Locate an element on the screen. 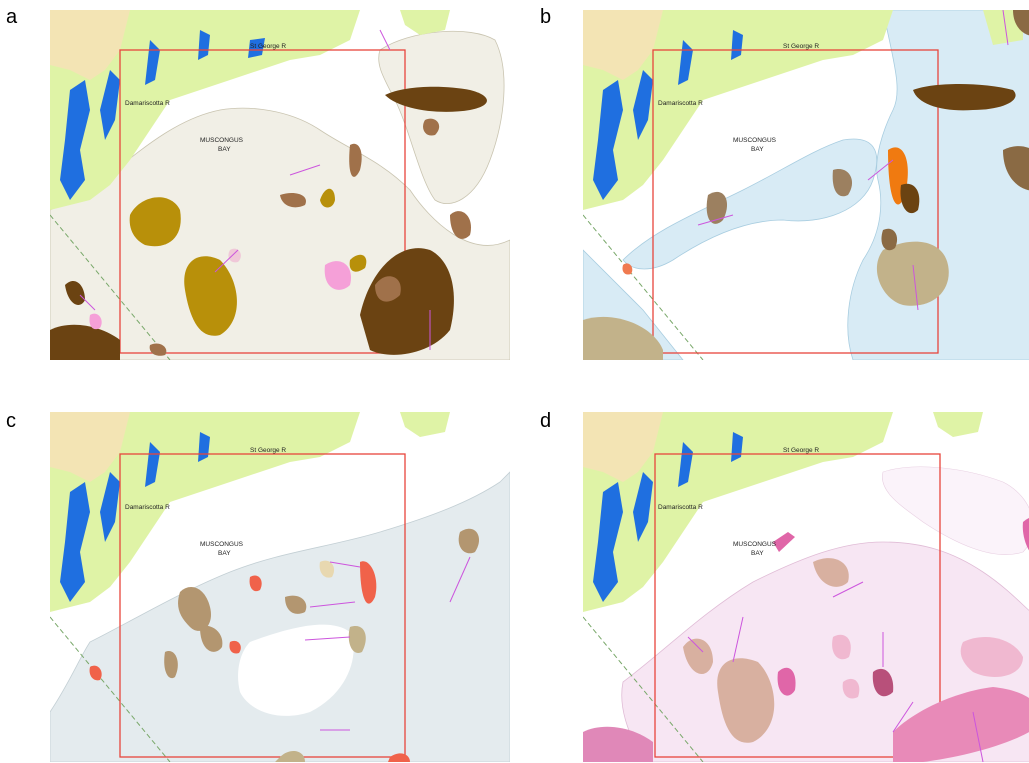 The image size is (1029, 763). survey-area-gap is located at coordinates (296, 670).